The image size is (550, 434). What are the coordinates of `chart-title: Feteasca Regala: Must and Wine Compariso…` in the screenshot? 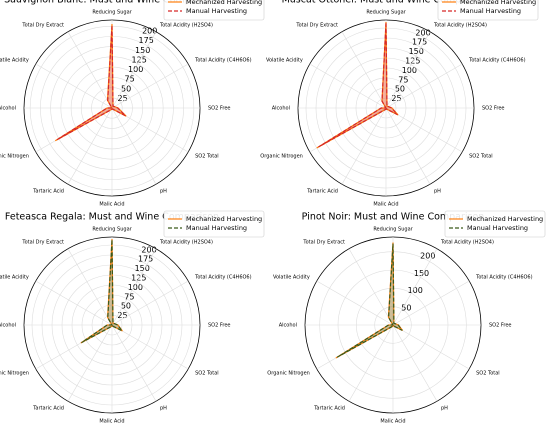 It's located at (112, 217).